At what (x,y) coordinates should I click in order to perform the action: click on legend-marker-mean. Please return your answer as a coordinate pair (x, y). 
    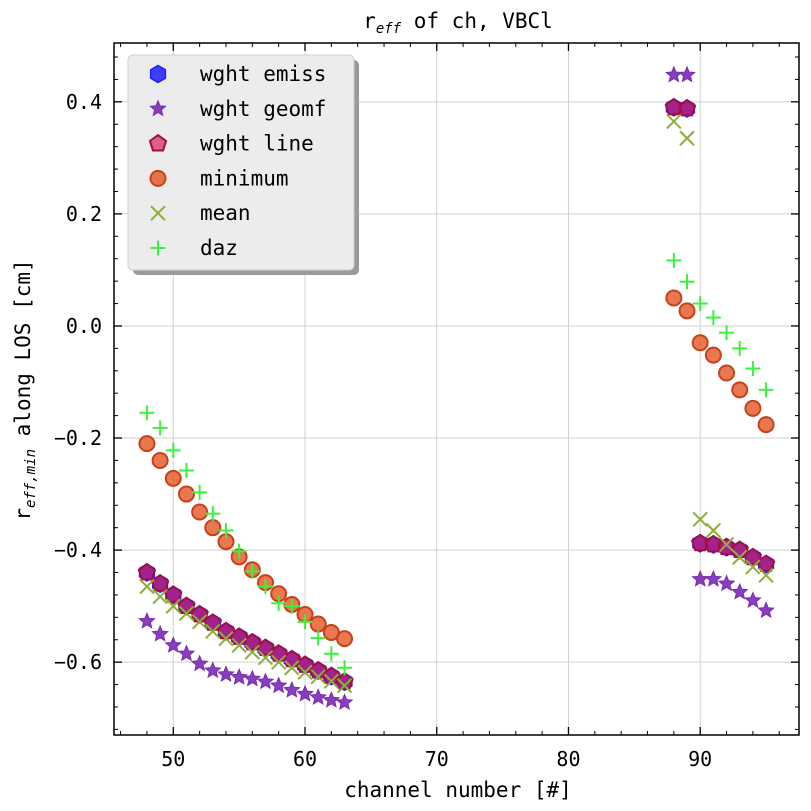
    Looking at the image, I should click on (158, 213).